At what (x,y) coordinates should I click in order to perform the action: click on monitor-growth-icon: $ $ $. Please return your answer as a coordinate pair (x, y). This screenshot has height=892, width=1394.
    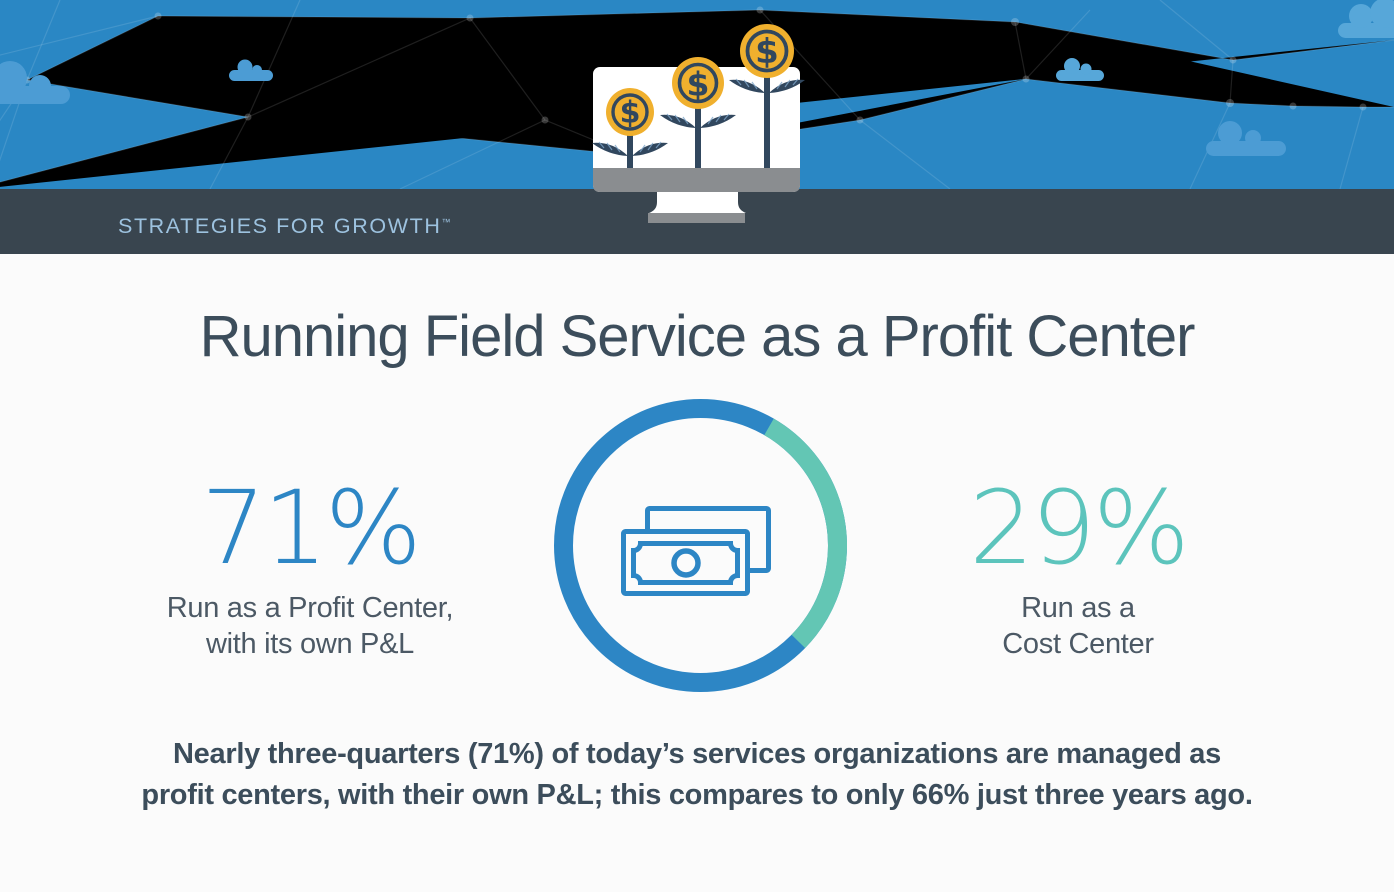
    Looking at the image, I should click on (698, 123).